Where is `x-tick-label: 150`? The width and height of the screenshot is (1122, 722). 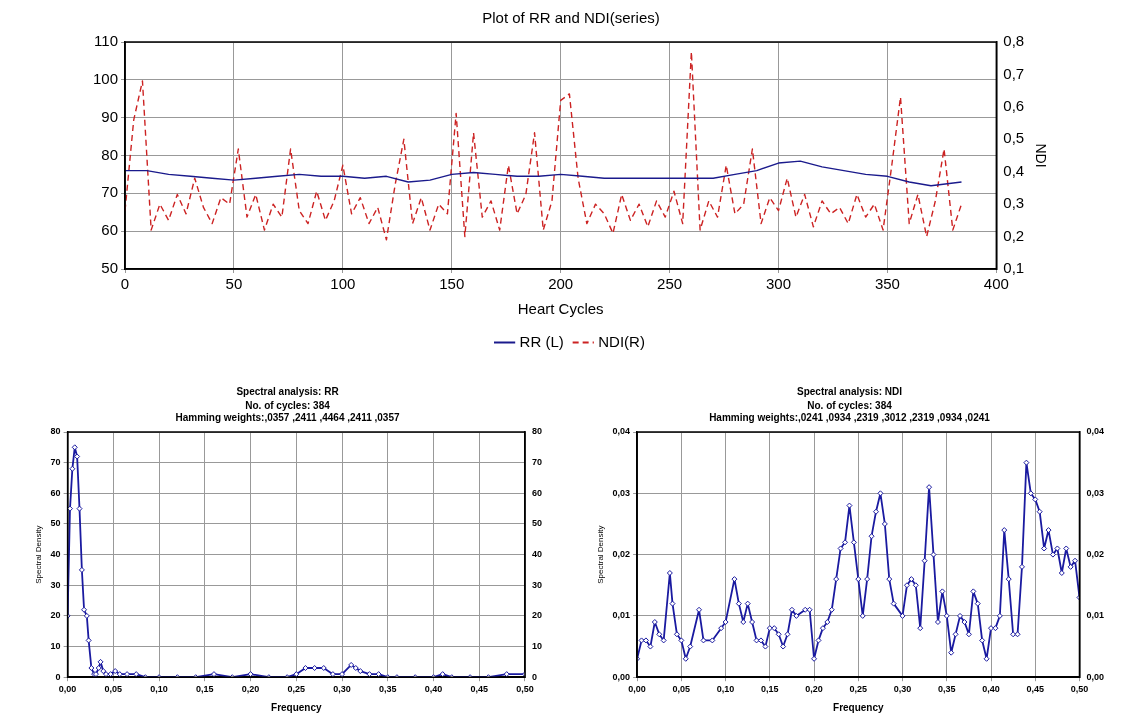 x-tick-label: 150 is located at coordinates (452, 284).